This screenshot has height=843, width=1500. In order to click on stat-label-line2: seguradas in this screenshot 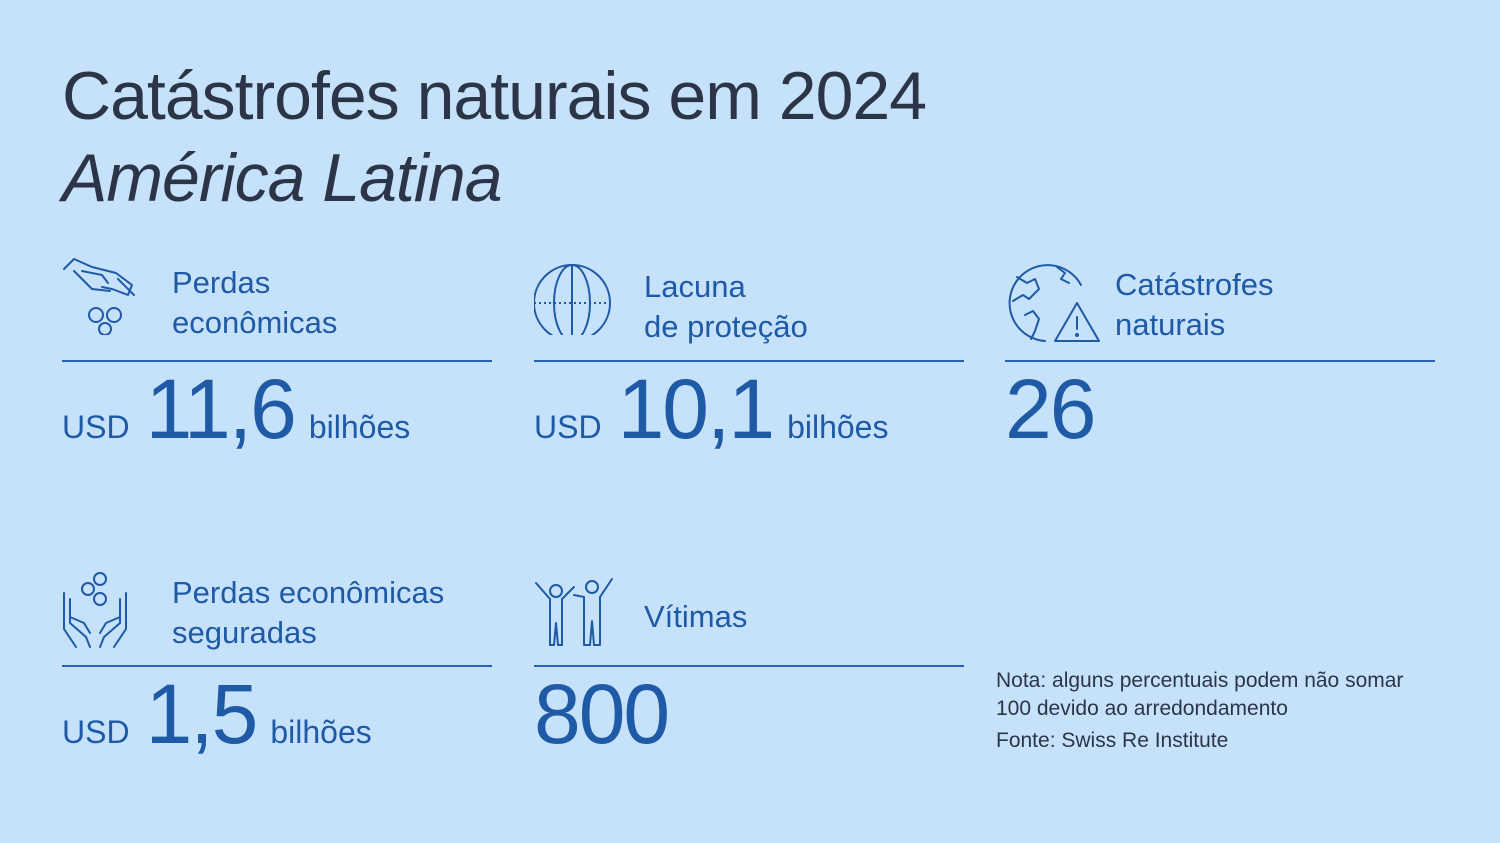, I will do `click(244, 632)`.